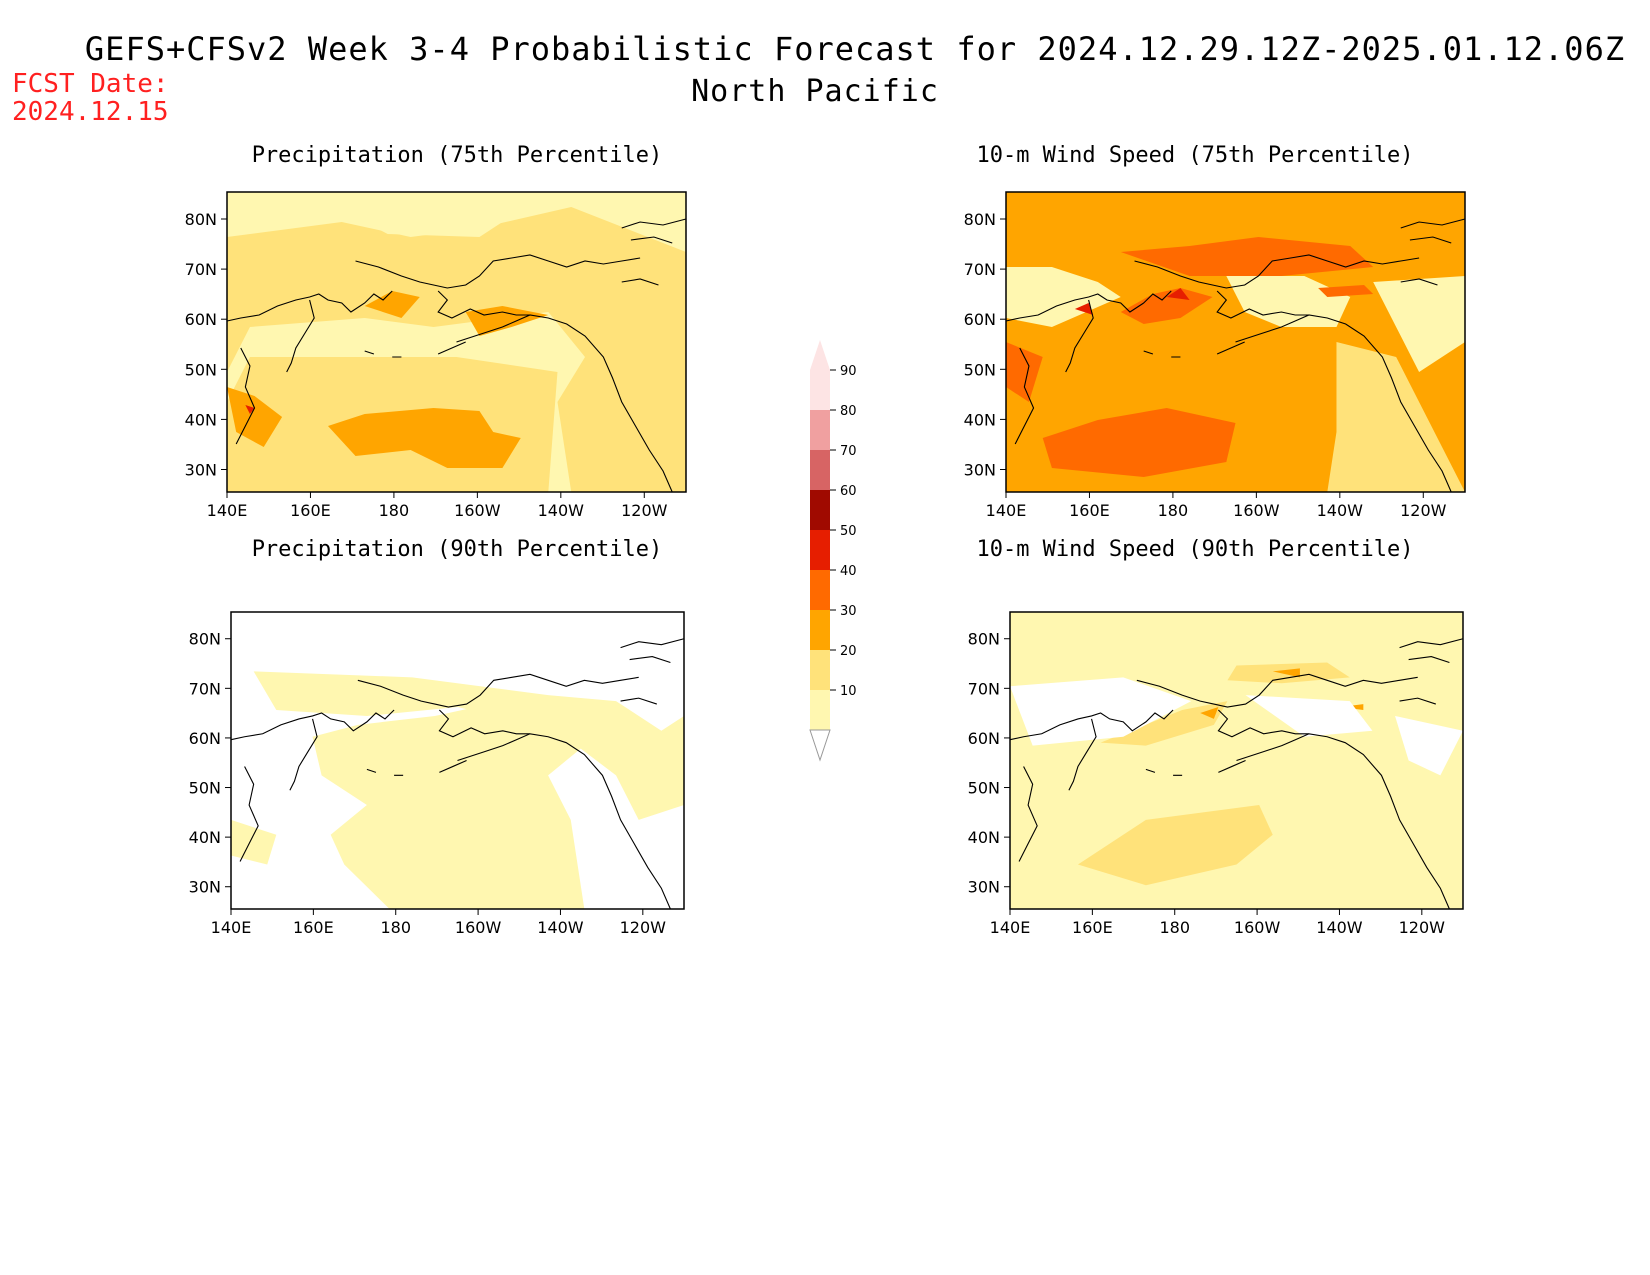 This screenshot has height=1275, width=1650. Describe the element at coordinates (848, 491) in the screenshot. I see `colorbar-label: 60` at that location.